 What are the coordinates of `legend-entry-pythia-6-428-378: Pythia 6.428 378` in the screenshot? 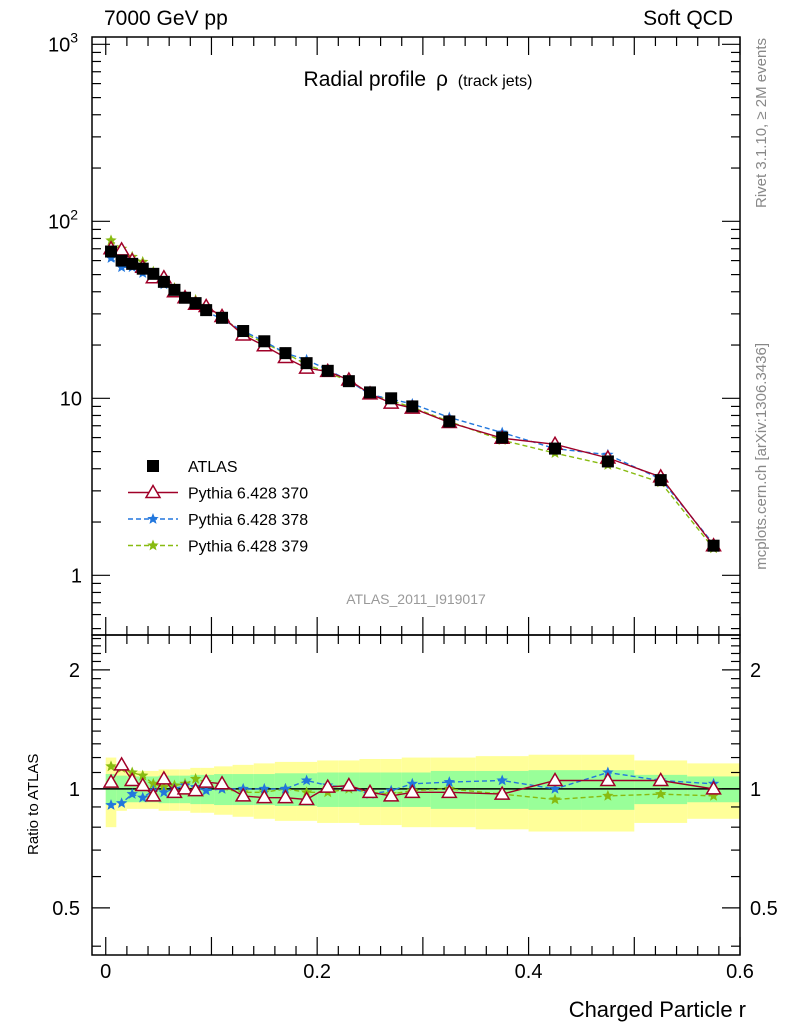 It's located at (218, 520).